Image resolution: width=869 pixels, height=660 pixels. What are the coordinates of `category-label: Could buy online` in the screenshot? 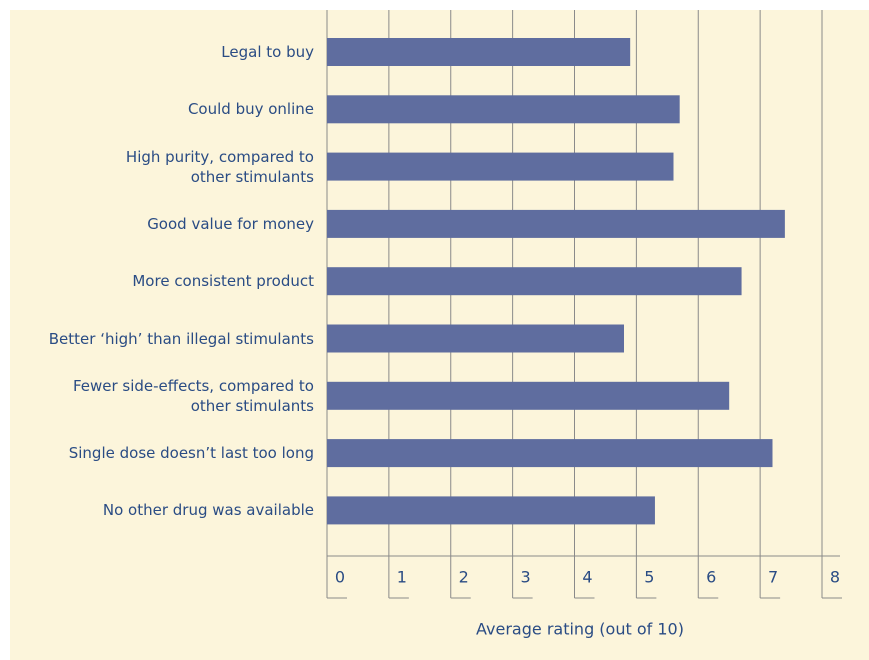 It's located at (250, 109).